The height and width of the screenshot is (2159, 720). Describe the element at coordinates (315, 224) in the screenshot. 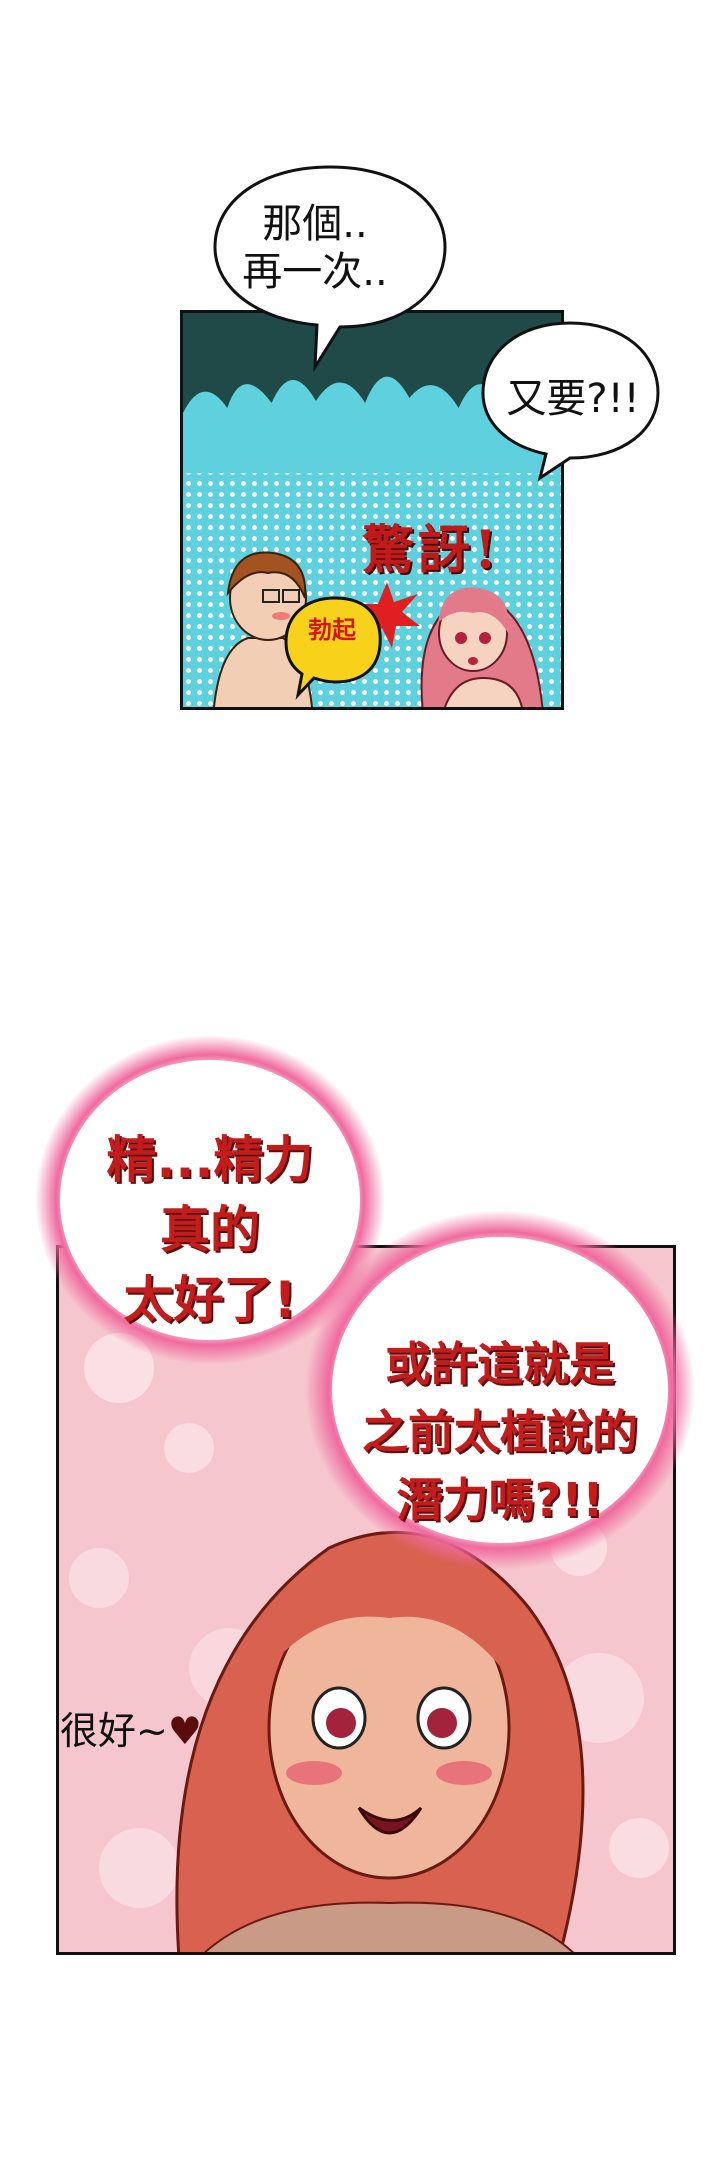

I see `speech-line: 那個..` at that location.